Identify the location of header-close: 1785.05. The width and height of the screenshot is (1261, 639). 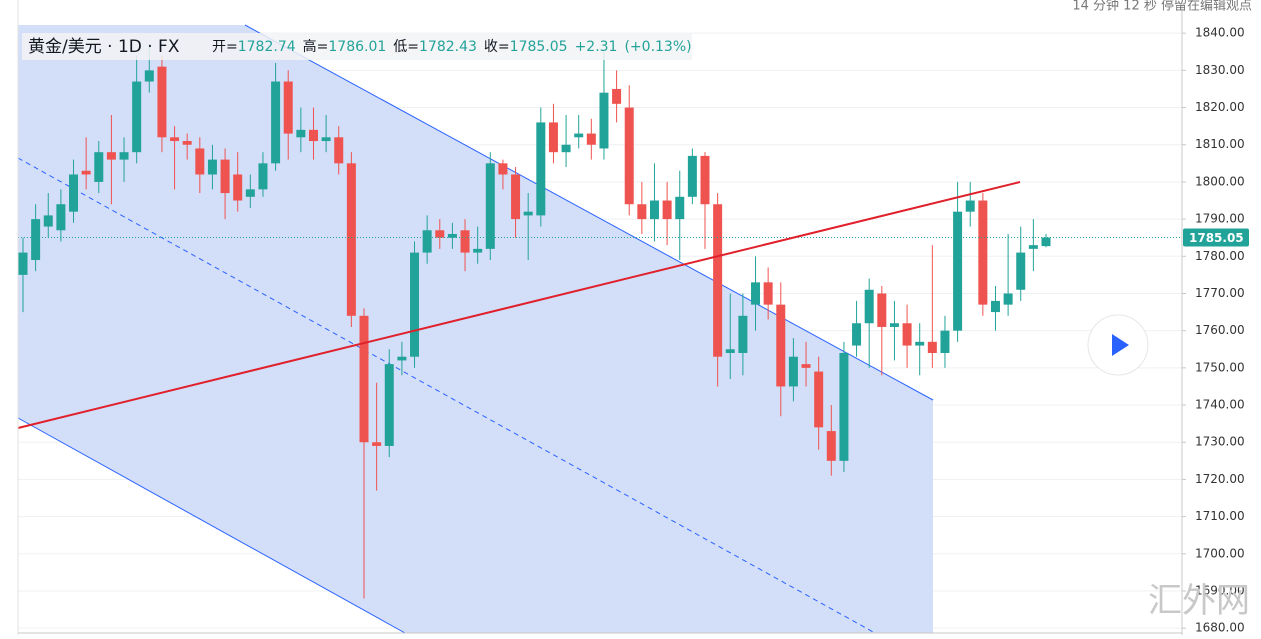
(539, 47).